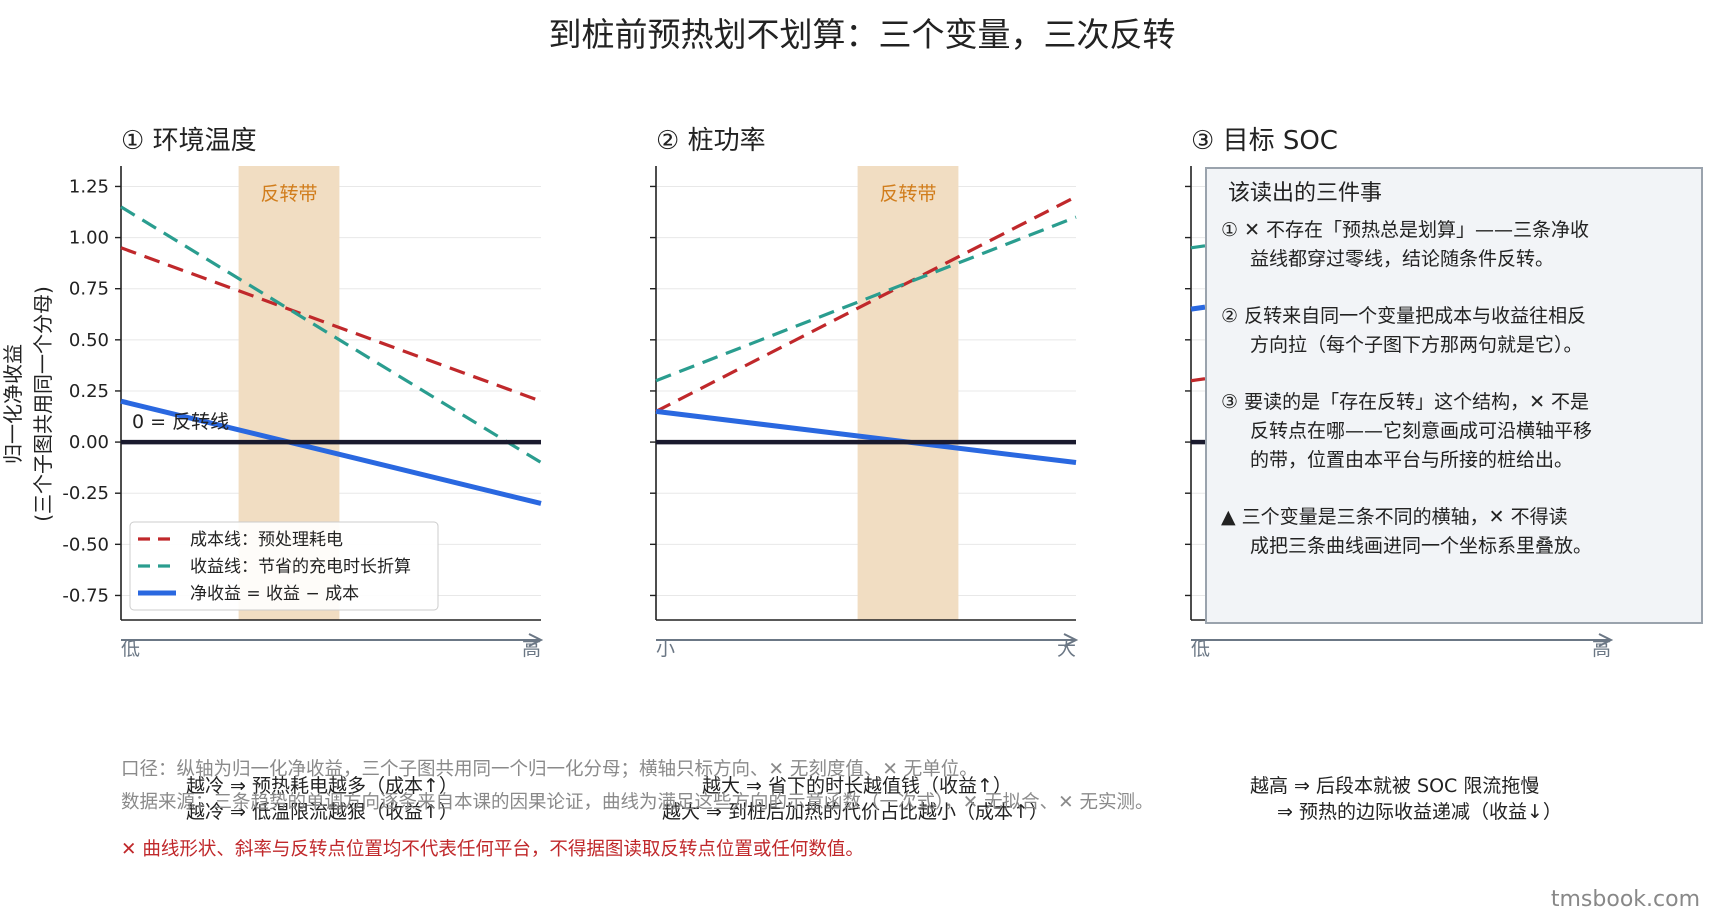 Image resolution: width=1710 pixels, height=915 pixels. I want to click on y-tick-label: 0.00, so click(89, 442).